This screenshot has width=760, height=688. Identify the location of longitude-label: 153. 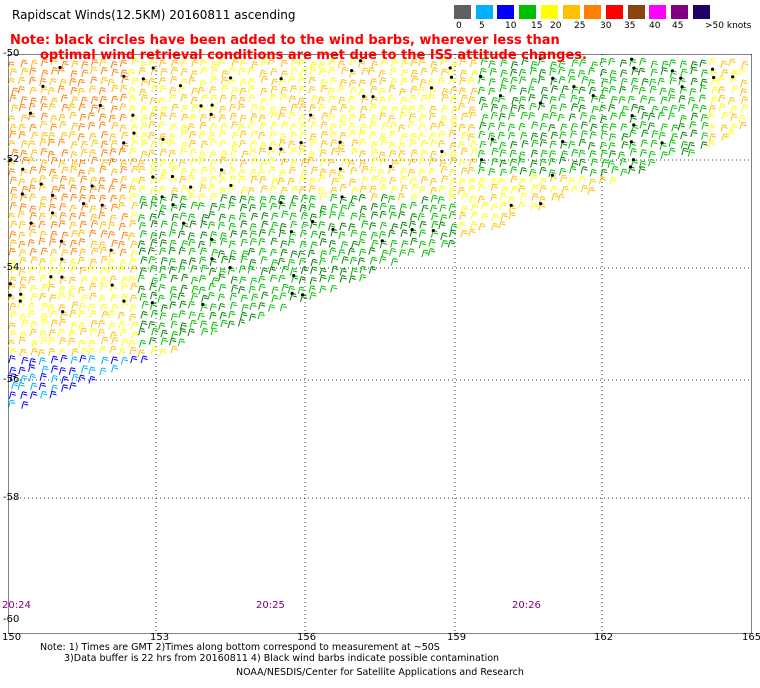
(160, 637).